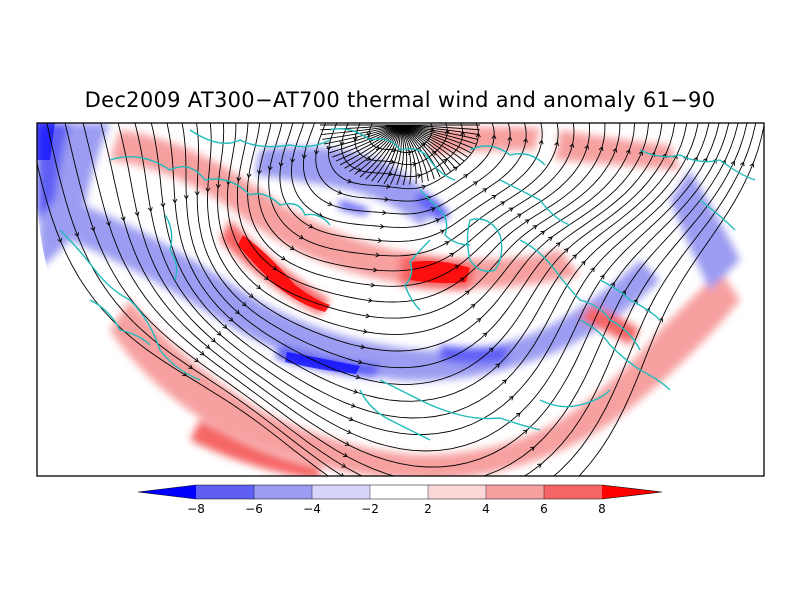  What do you see at coordinates (370, 509) in the screenshot?
I see `colorbar-tick-label: −2` at bounding box center [370, 509].